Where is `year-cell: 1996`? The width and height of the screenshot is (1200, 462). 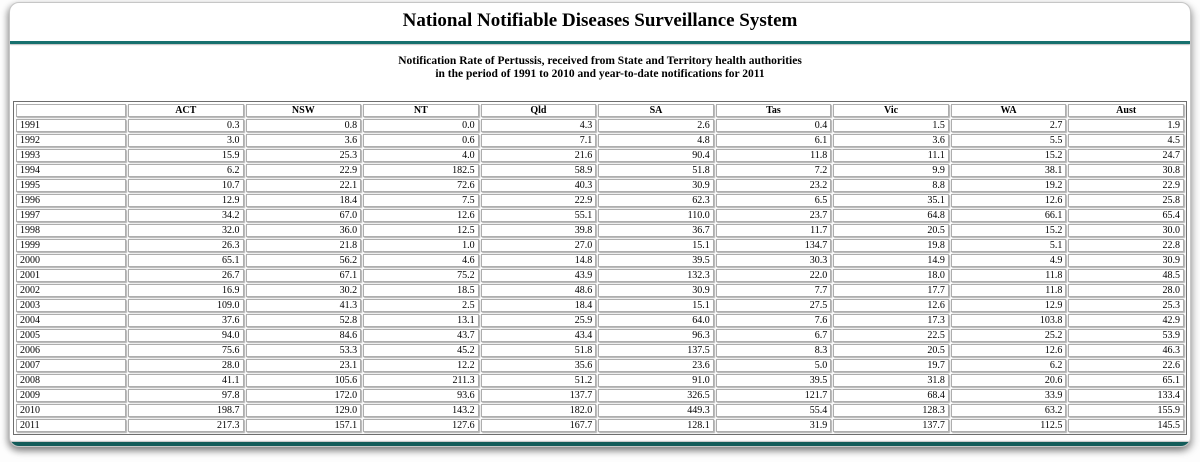 year-cell: 1996 is located at coordinates (71, 200).